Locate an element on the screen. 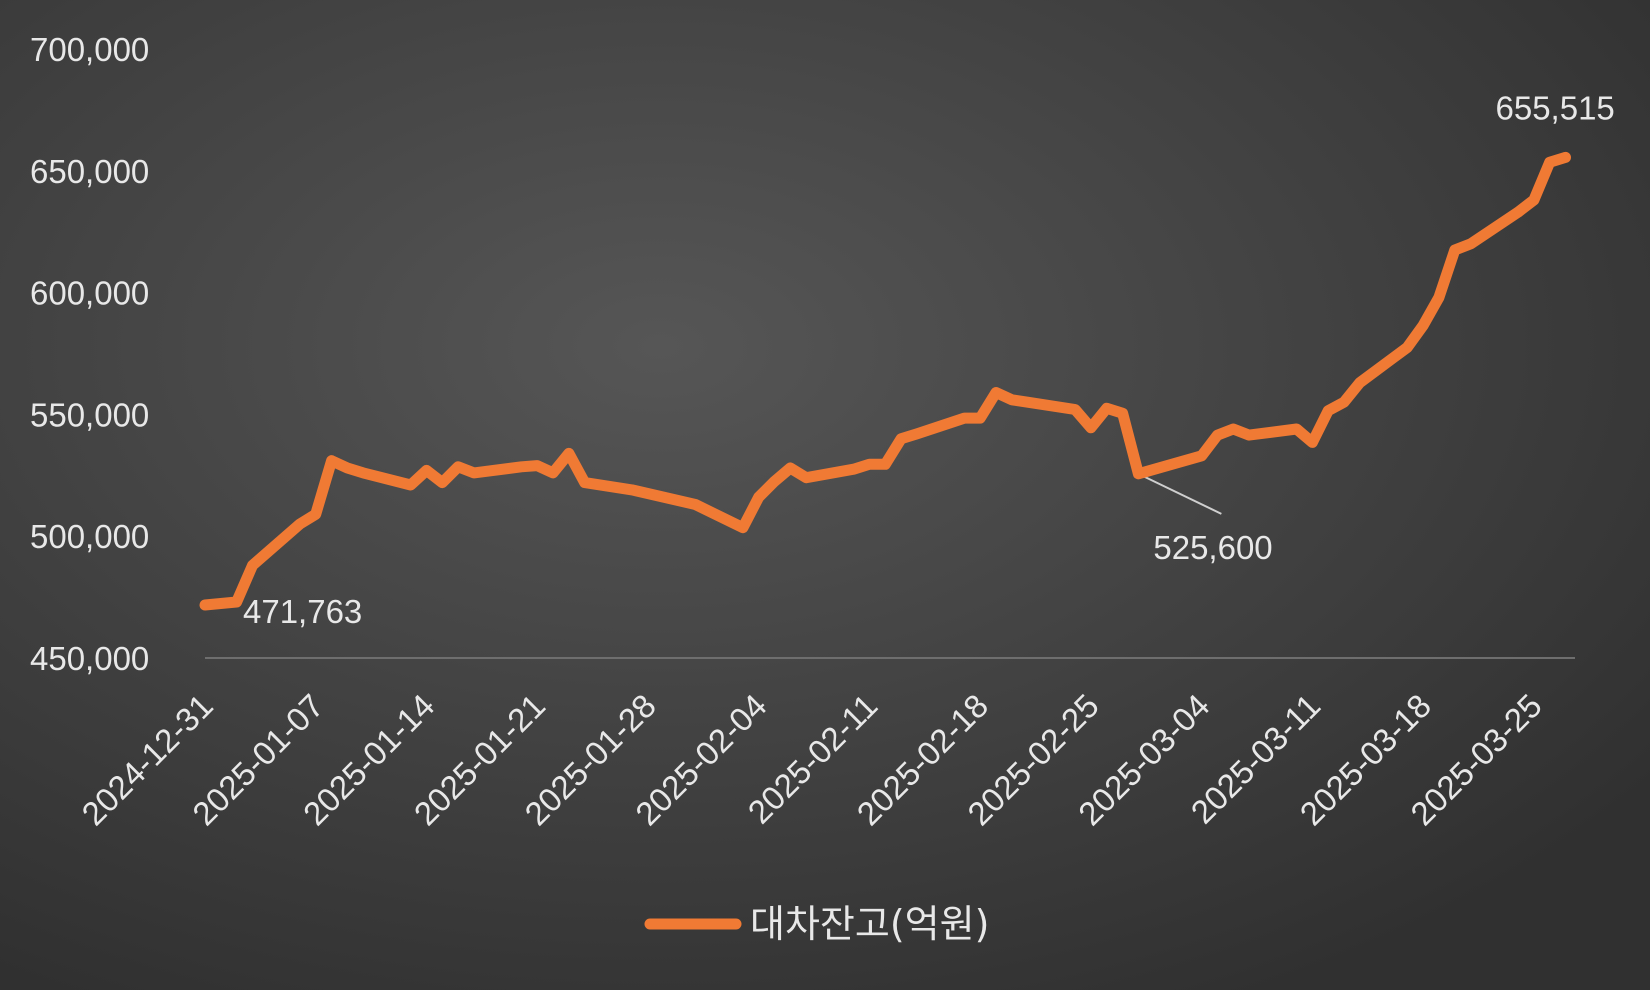 This screenshot has height=990, width=1650. y-tick-label: 550,000 is located at coordinates (89, 414).